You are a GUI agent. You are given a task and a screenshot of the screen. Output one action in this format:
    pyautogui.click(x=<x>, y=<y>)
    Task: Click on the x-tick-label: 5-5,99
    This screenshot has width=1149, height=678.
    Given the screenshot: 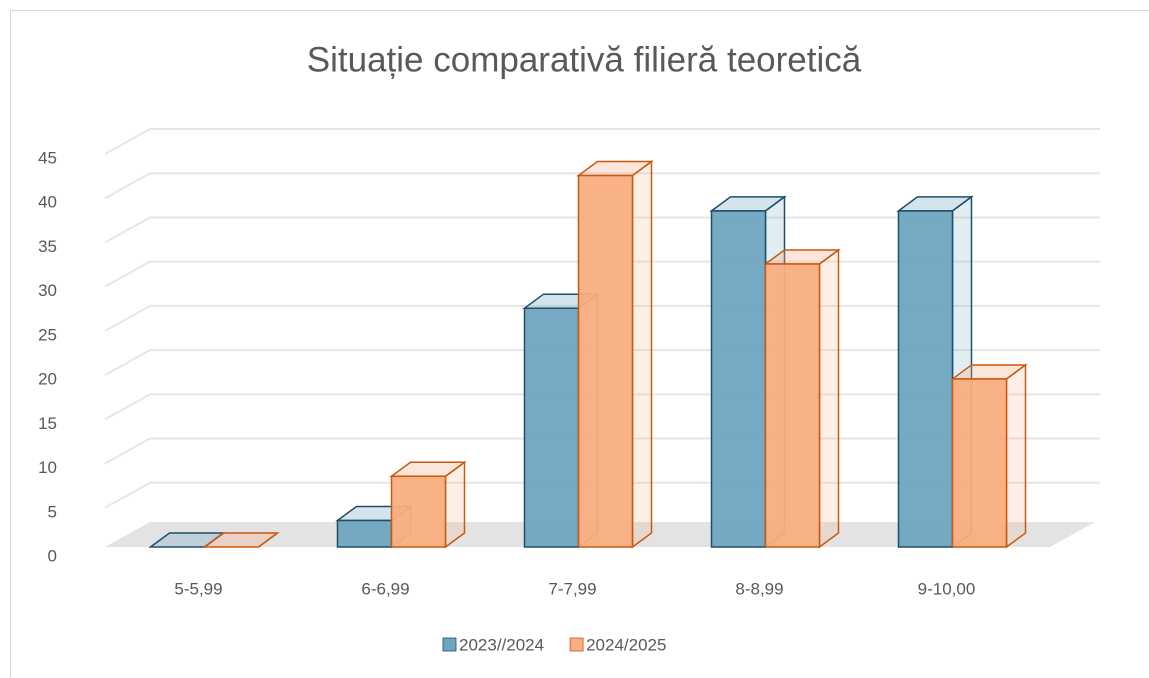 What is the action you would take?
    pyautogui.click(x=198, y=588)
    